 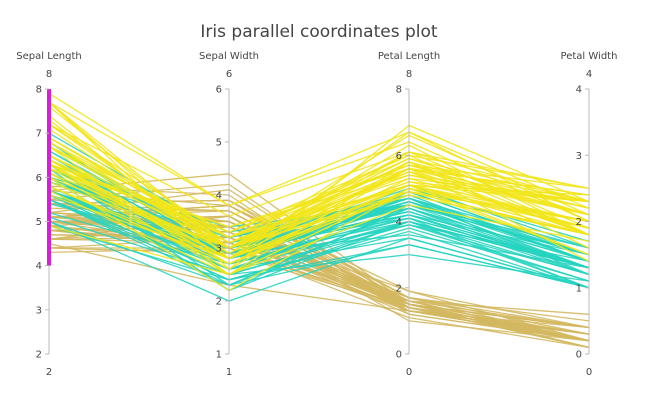 What do you see at coordinates (399, 355) in the screenshot?
I see `axis-2-tick-label-0: 0` at bounding box center [399, 355].